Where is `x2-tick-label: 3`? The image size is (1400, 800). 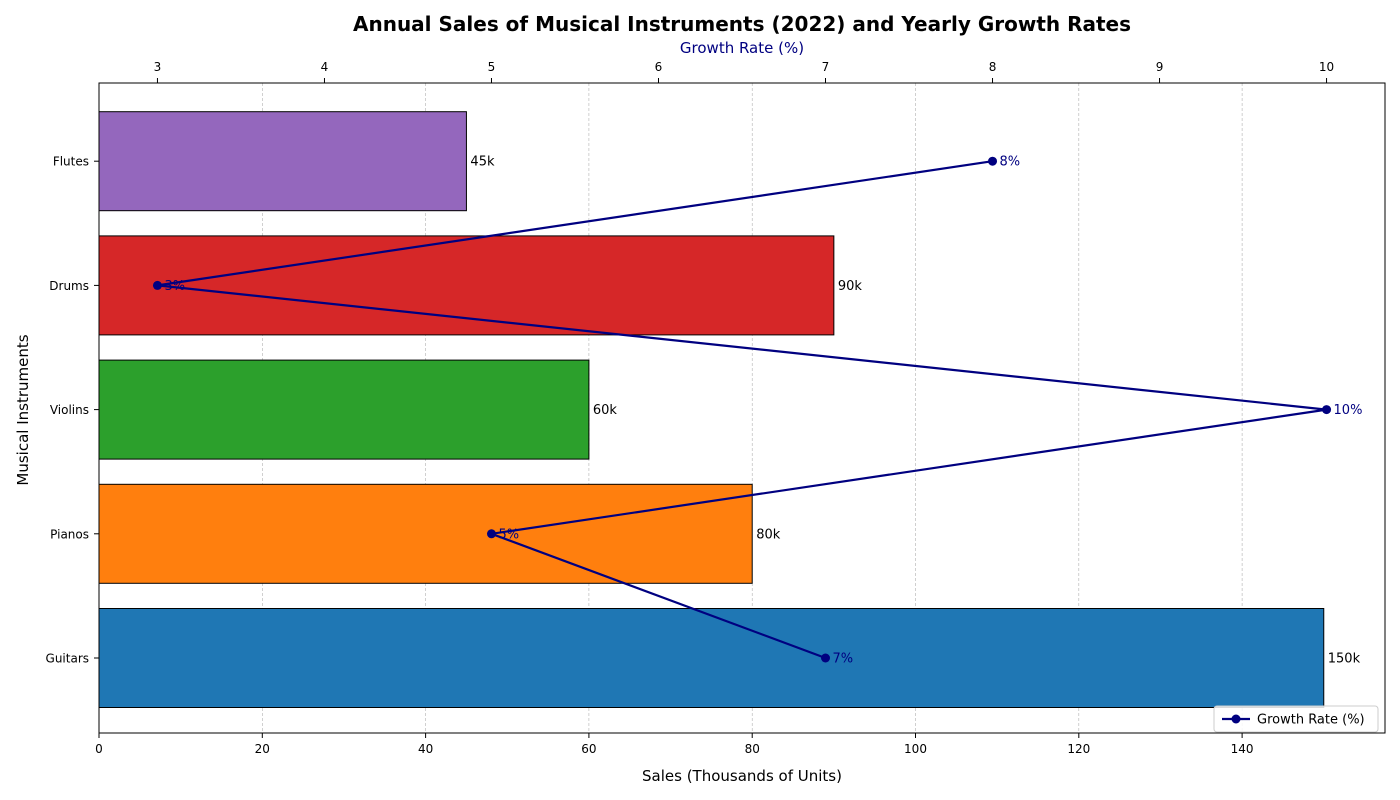
x2-tick-label: 3 is located at coordinates (158, 67).